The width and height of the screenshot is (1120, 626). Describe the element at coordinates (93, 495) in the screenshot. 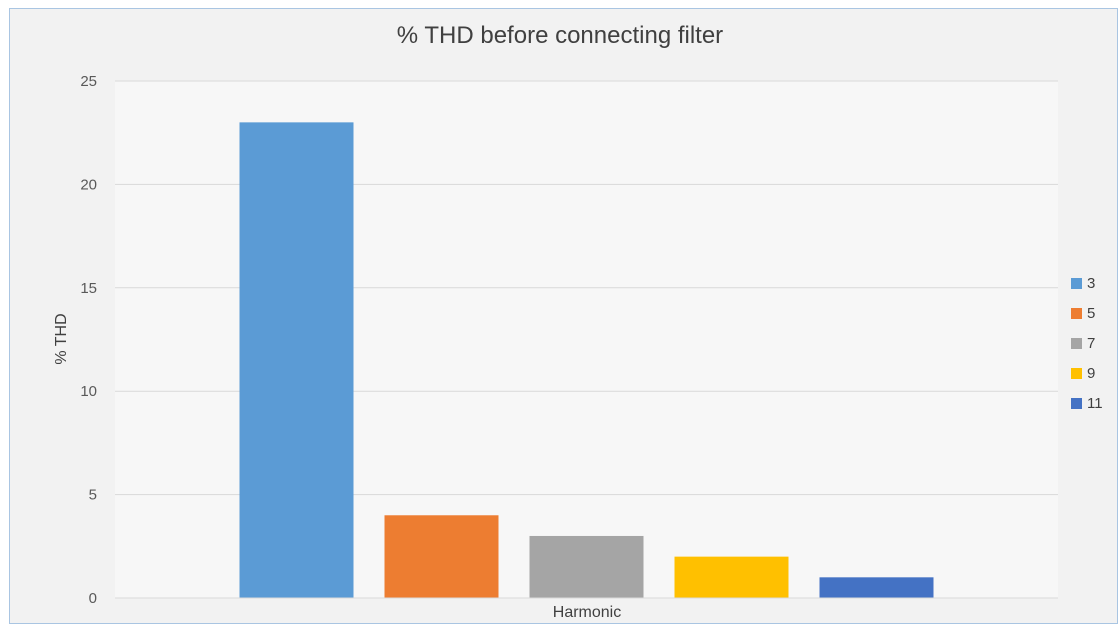

I see `y-tick-label: 5` at that location.